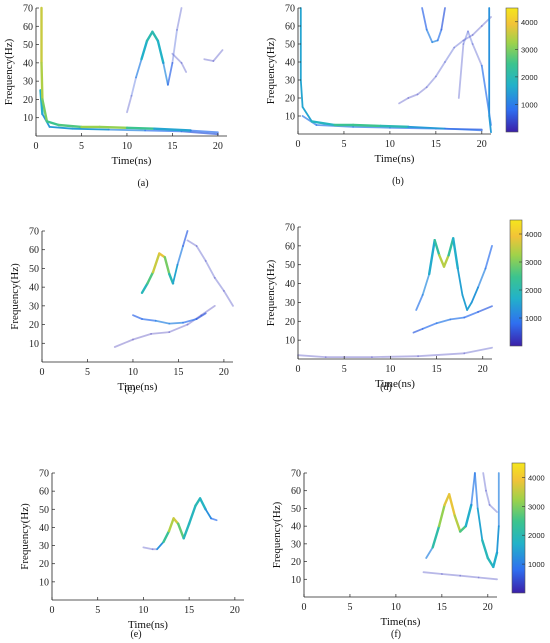  I want to click on panel-caption: (d), so click(386, 387).